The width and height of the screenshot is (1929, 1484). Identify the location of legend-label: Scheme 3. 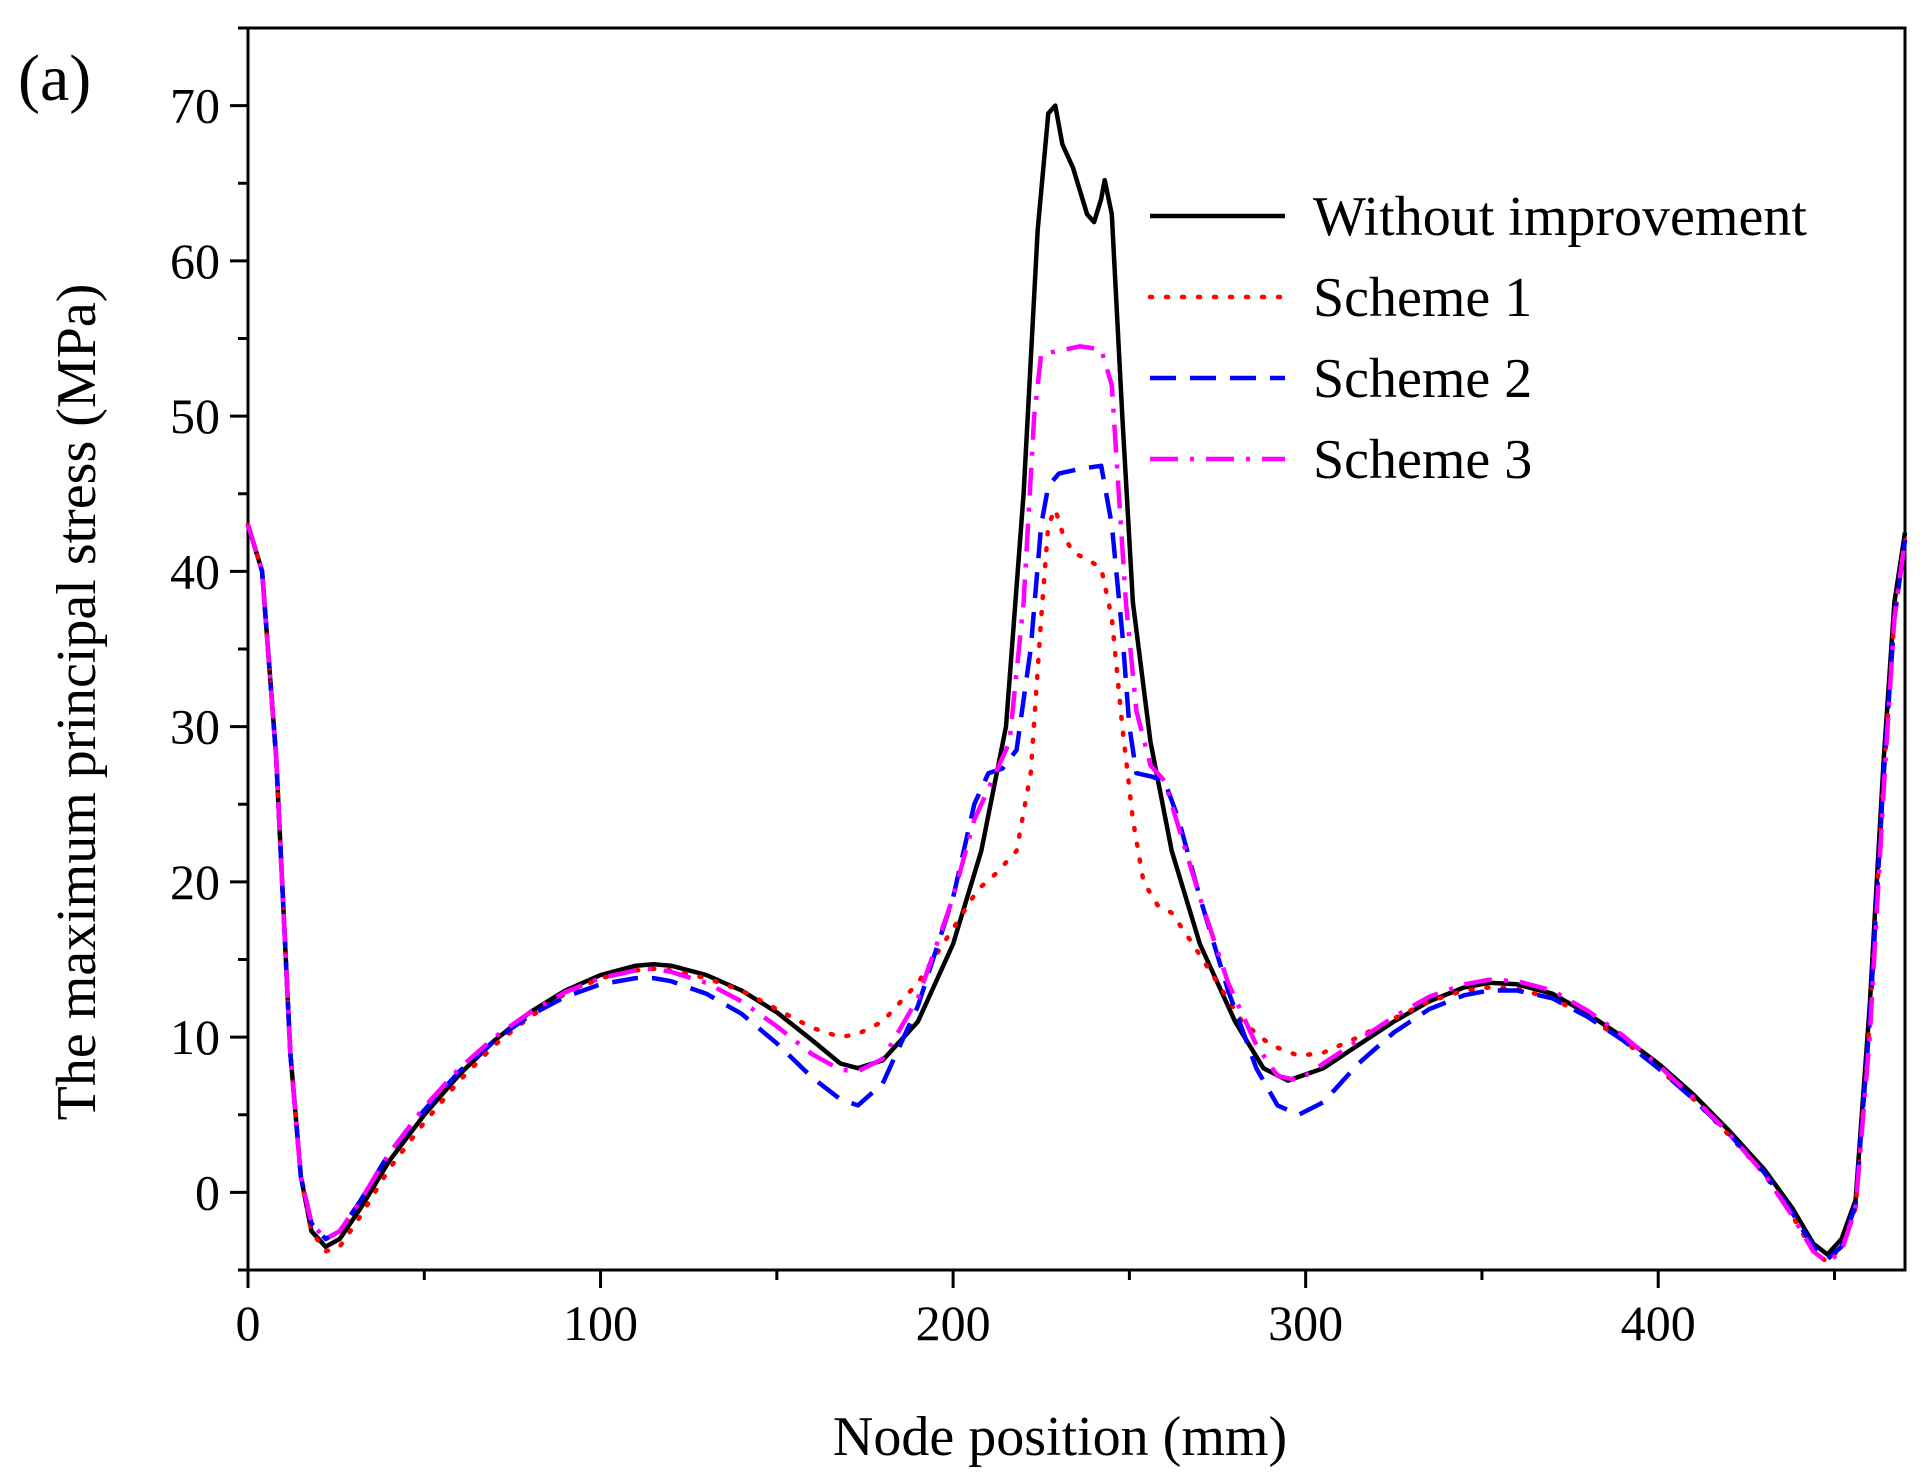
(1422, 460).